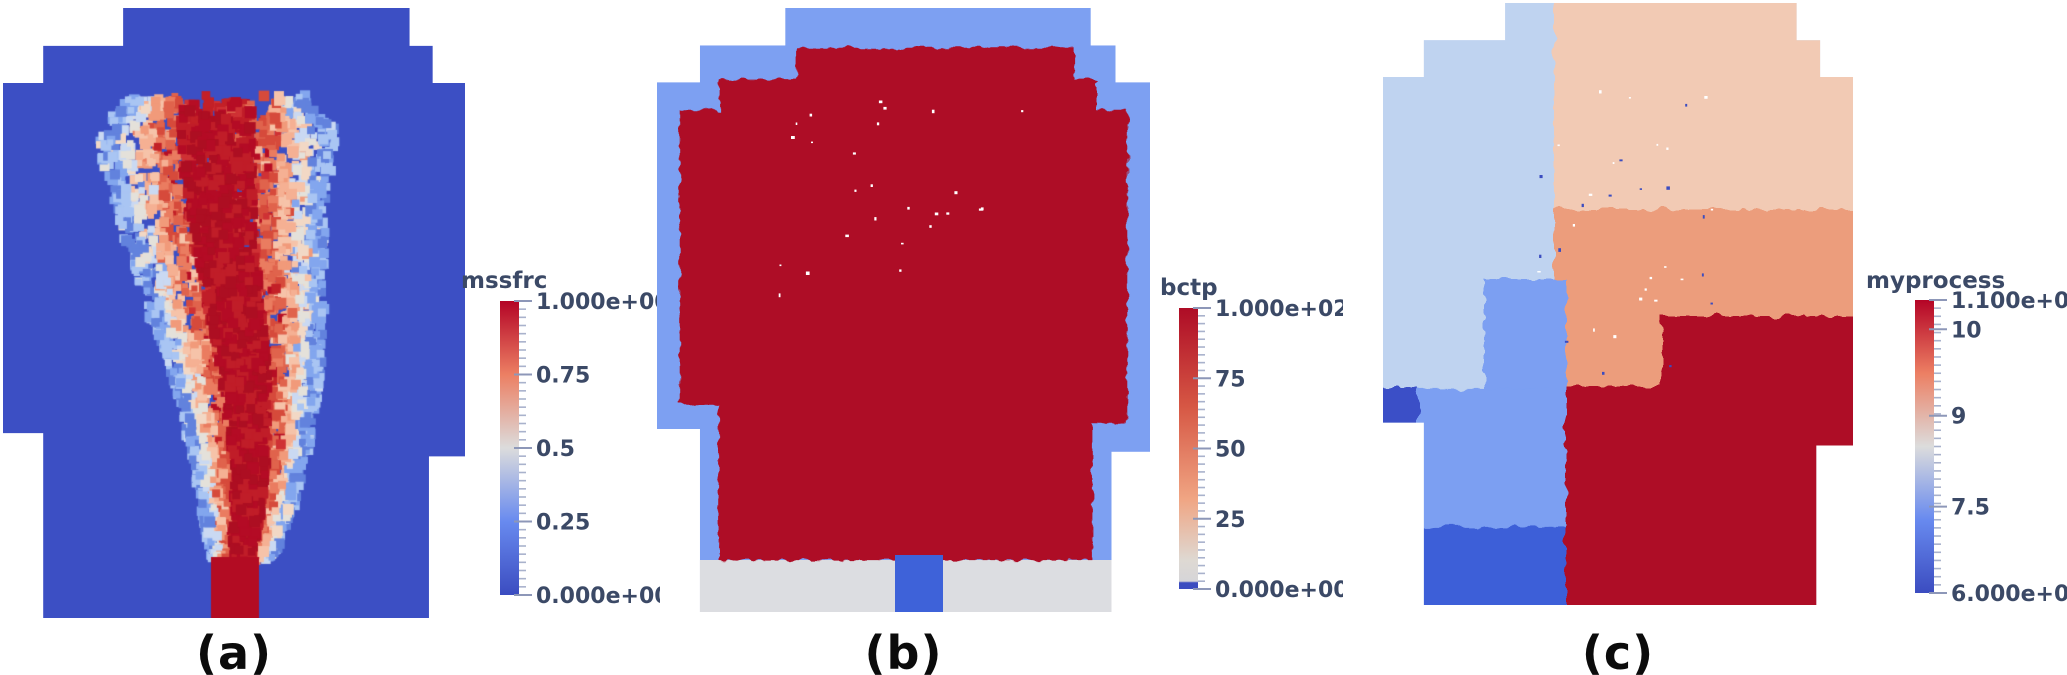 The width and height of the screenshot is (2067, 675). I want to click on colorbar-mssfrc: mssfrc 1.000e+00 0.75 0.5 0.25 0.000e+00, so click(560, 438).